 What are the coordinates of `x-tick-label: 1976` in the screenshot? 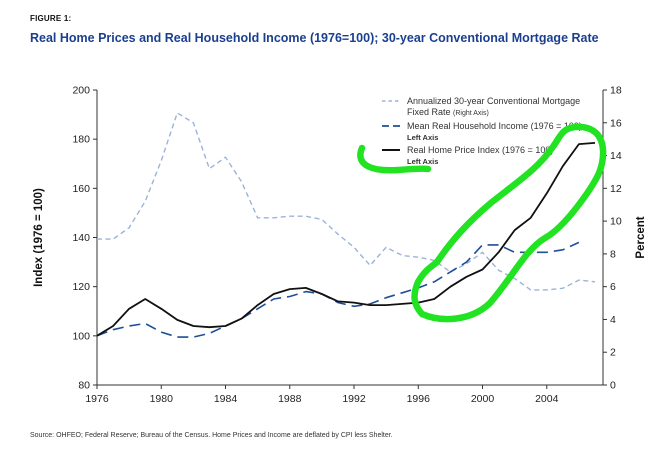 It's located at (97, 399).